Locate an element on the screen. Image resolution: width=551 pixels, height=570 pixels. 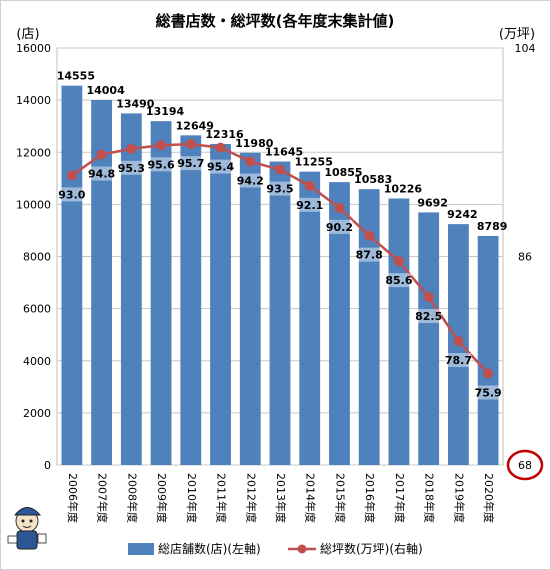
category-label: 2018年度 is located at coordinates (430, 498).